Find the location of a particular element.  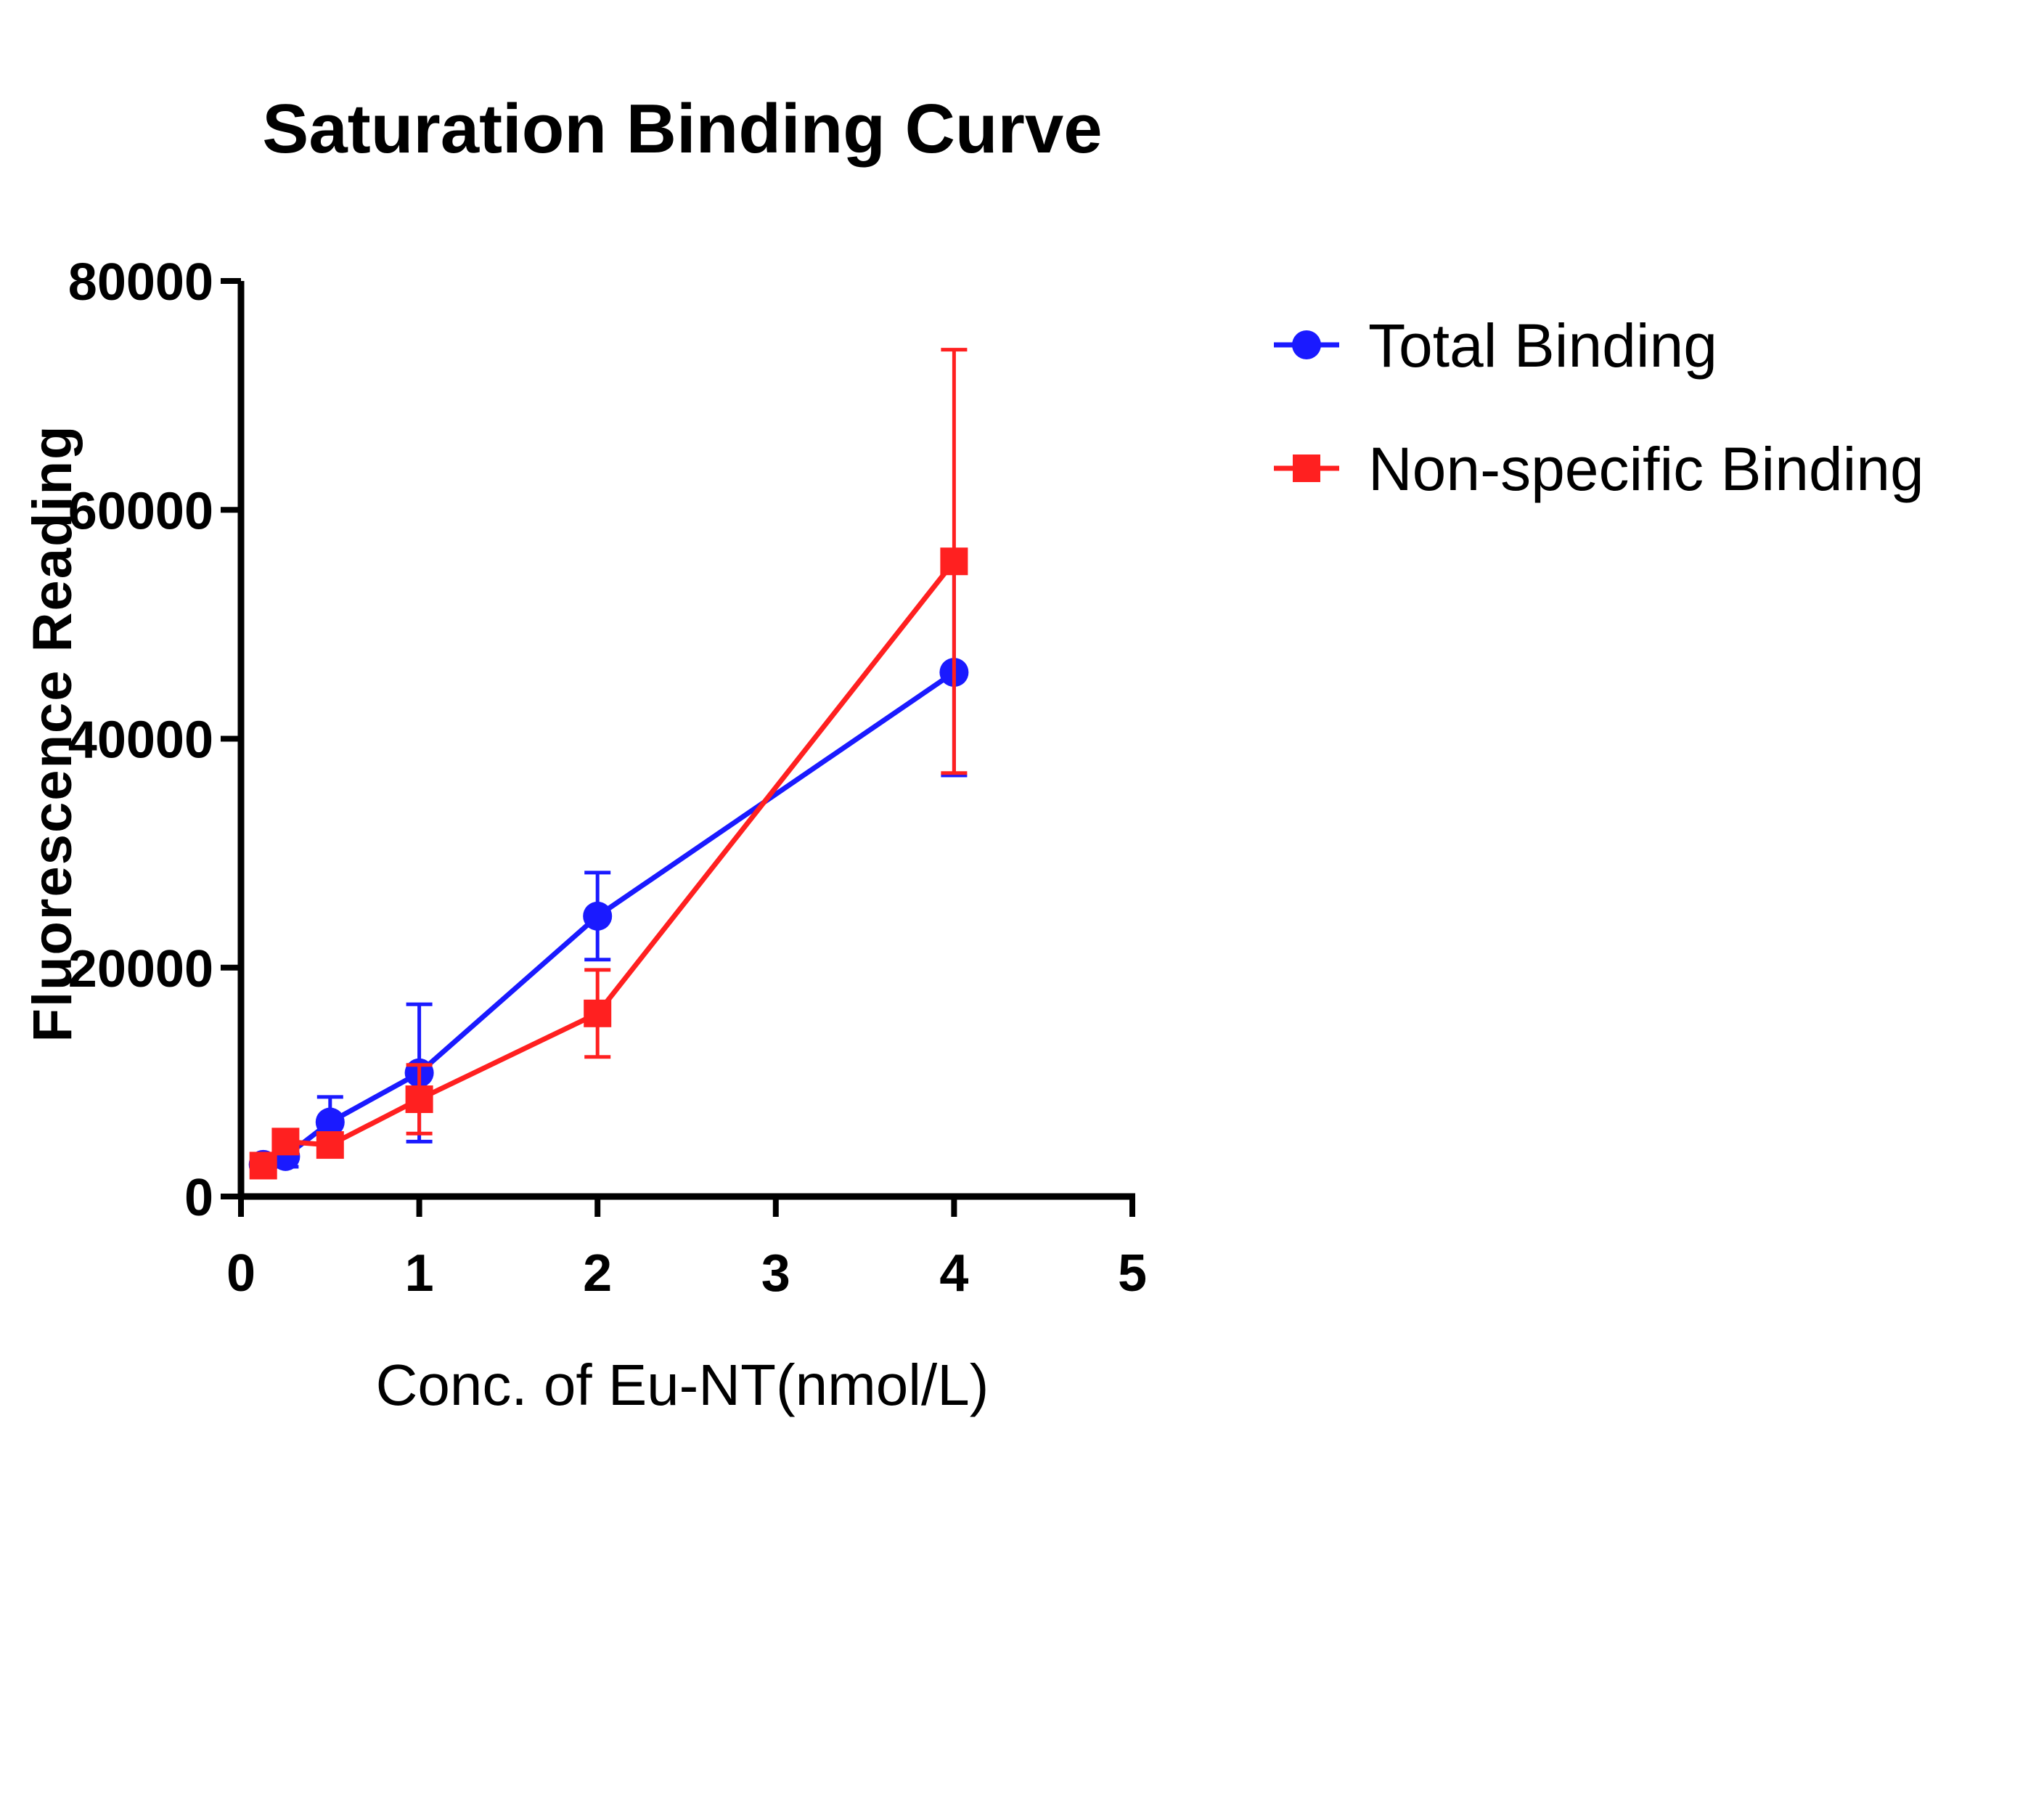

x-tick-label: 0 is located at coordinates (241, 1273).